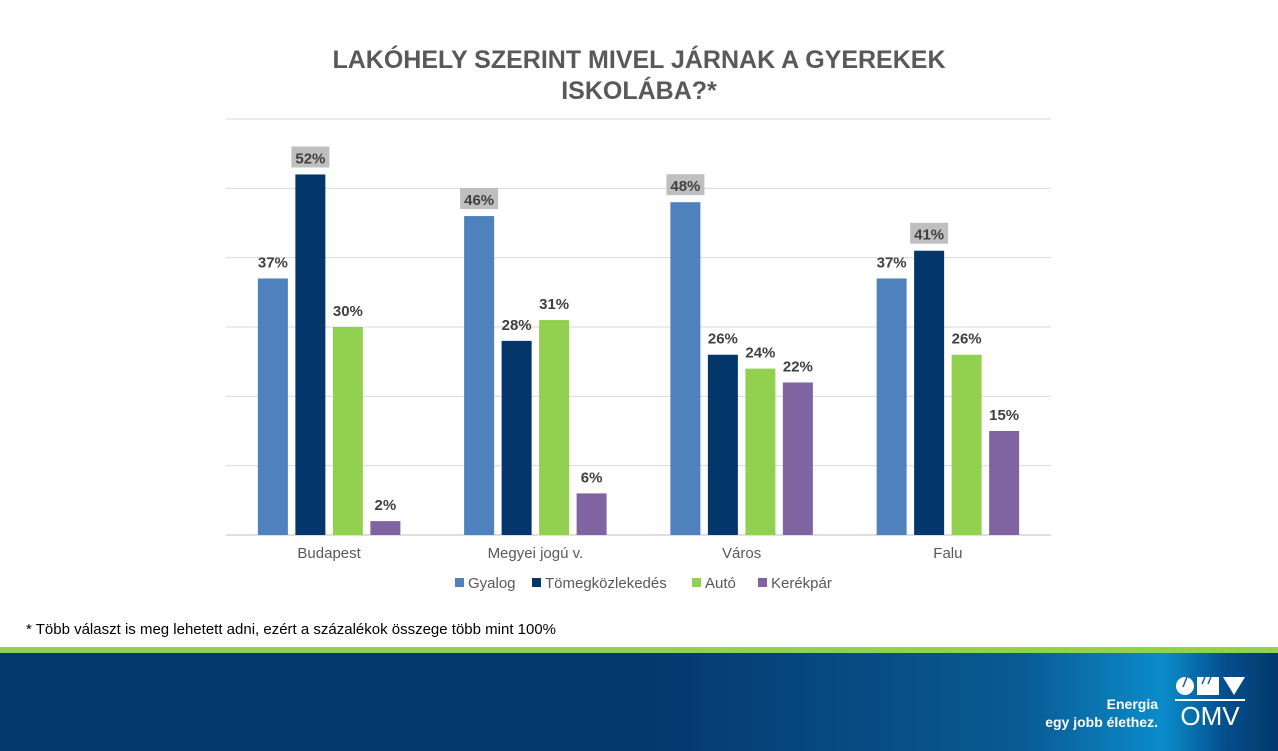 The image size is (1278, 751). I want to click on data-label: 6%, so click(592, 477).